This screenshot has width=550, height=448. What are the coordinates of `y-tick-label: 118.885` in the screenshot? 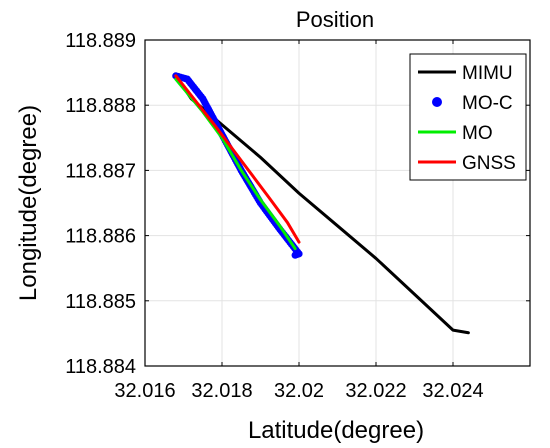 It's located at (100, 302).